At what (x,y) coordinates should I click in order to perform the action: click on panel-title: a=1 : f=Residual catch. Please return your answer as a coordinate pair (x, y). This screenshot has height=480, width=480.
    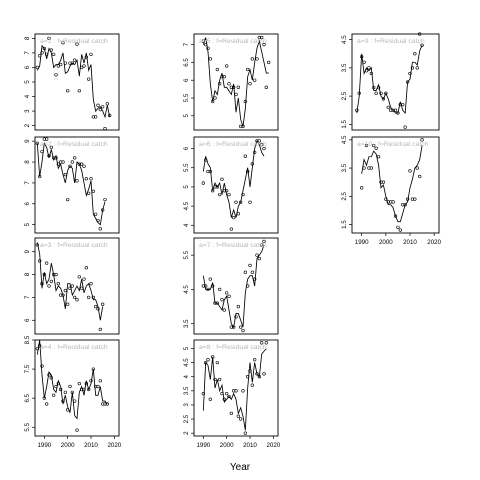
    Looking at the image, I should click on (74, 41).